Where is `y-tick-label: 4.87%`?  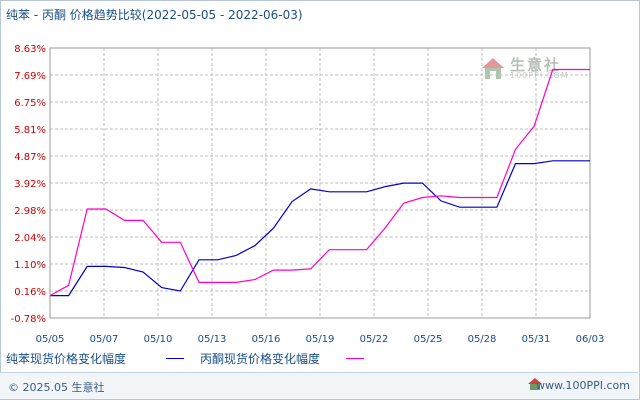
y-tick-label: 4.87% is located at coordinates (30, 157).